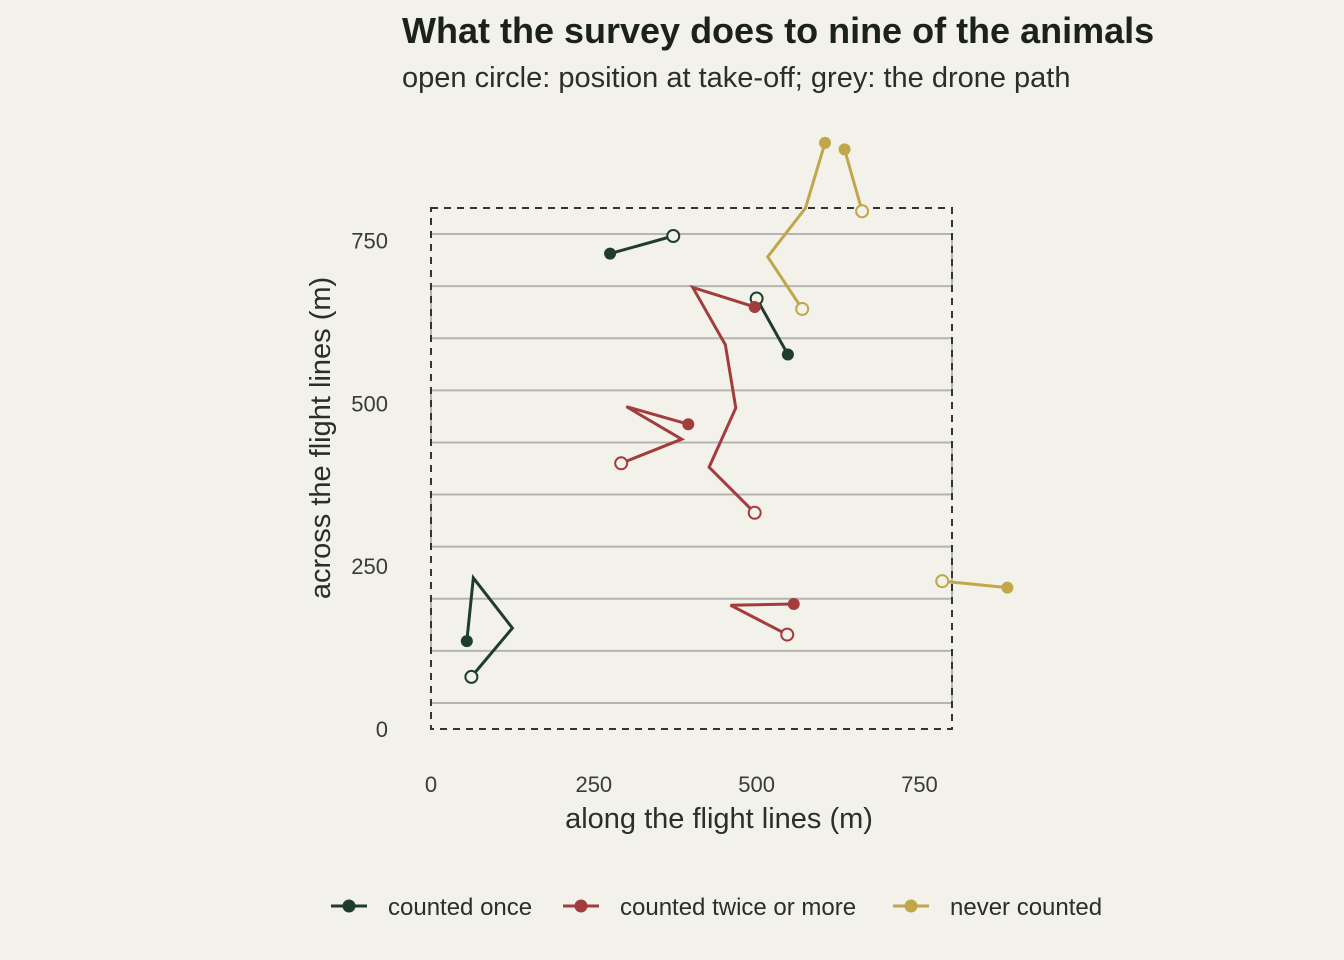 The height and width of the screenshot is (960, 1344). What do you see at coordinates (738, 907) in the screenshot?
I see `legend-label: counted twice or more` at bounding box center [738, 907].